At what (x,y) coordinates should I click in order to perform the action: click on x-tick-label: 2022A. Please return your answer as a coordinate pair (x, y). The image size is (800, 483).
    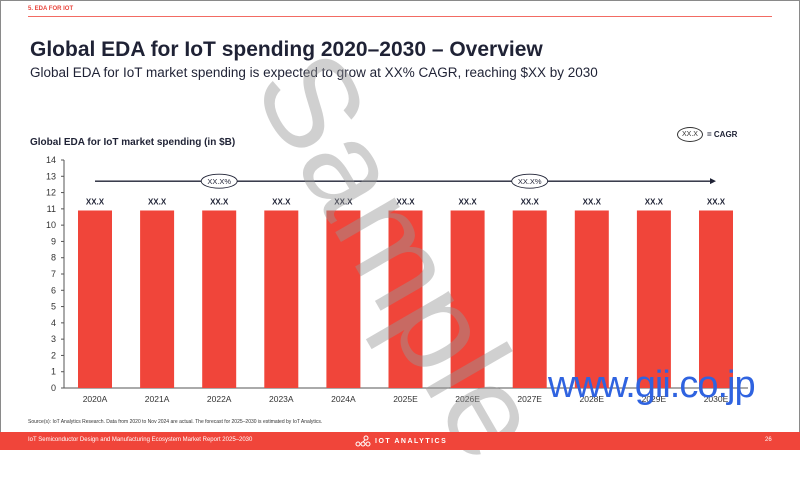
    Looking at the image, I should click on (219, 399).